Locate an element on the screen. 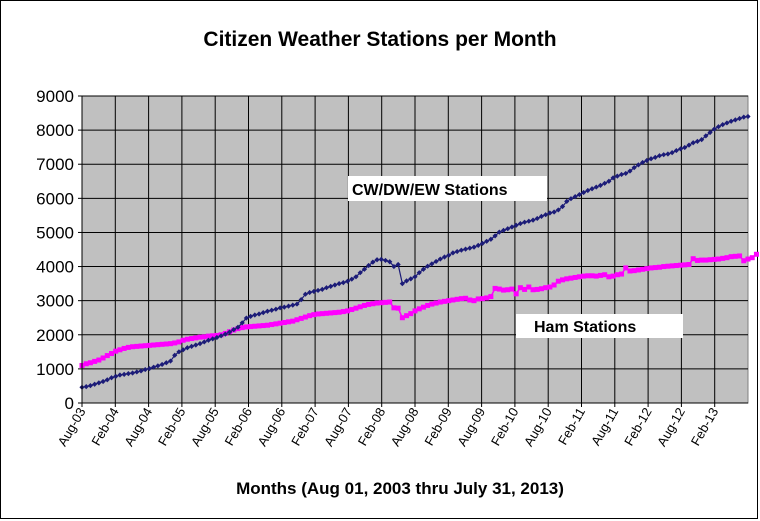 This screenshot has height=521, width=760. x-tick-label: Aug-03 is located at coordinates (72, 427).